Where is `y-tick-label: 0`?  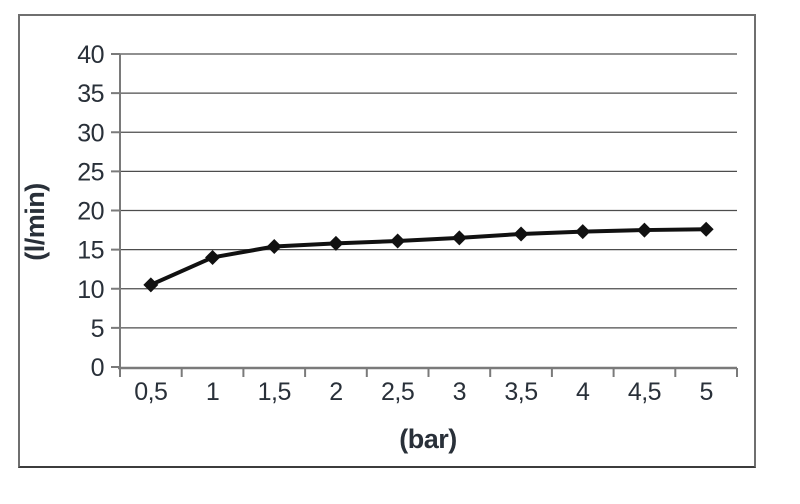 y-tick-label: 0 is located at coordinates (97, 368).